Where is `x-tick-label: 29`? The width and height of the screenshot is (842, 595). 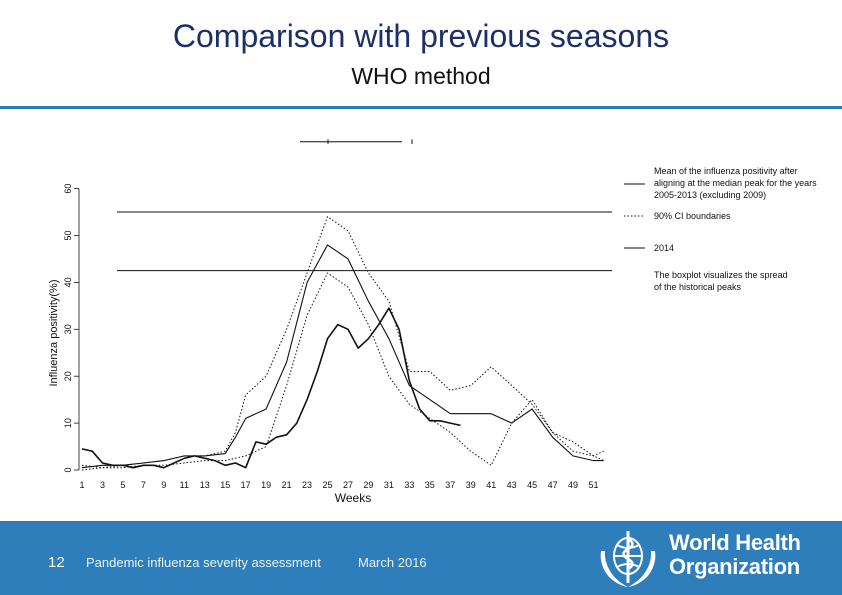 x-tick-label: 29 is located at coordinates (368, 485).